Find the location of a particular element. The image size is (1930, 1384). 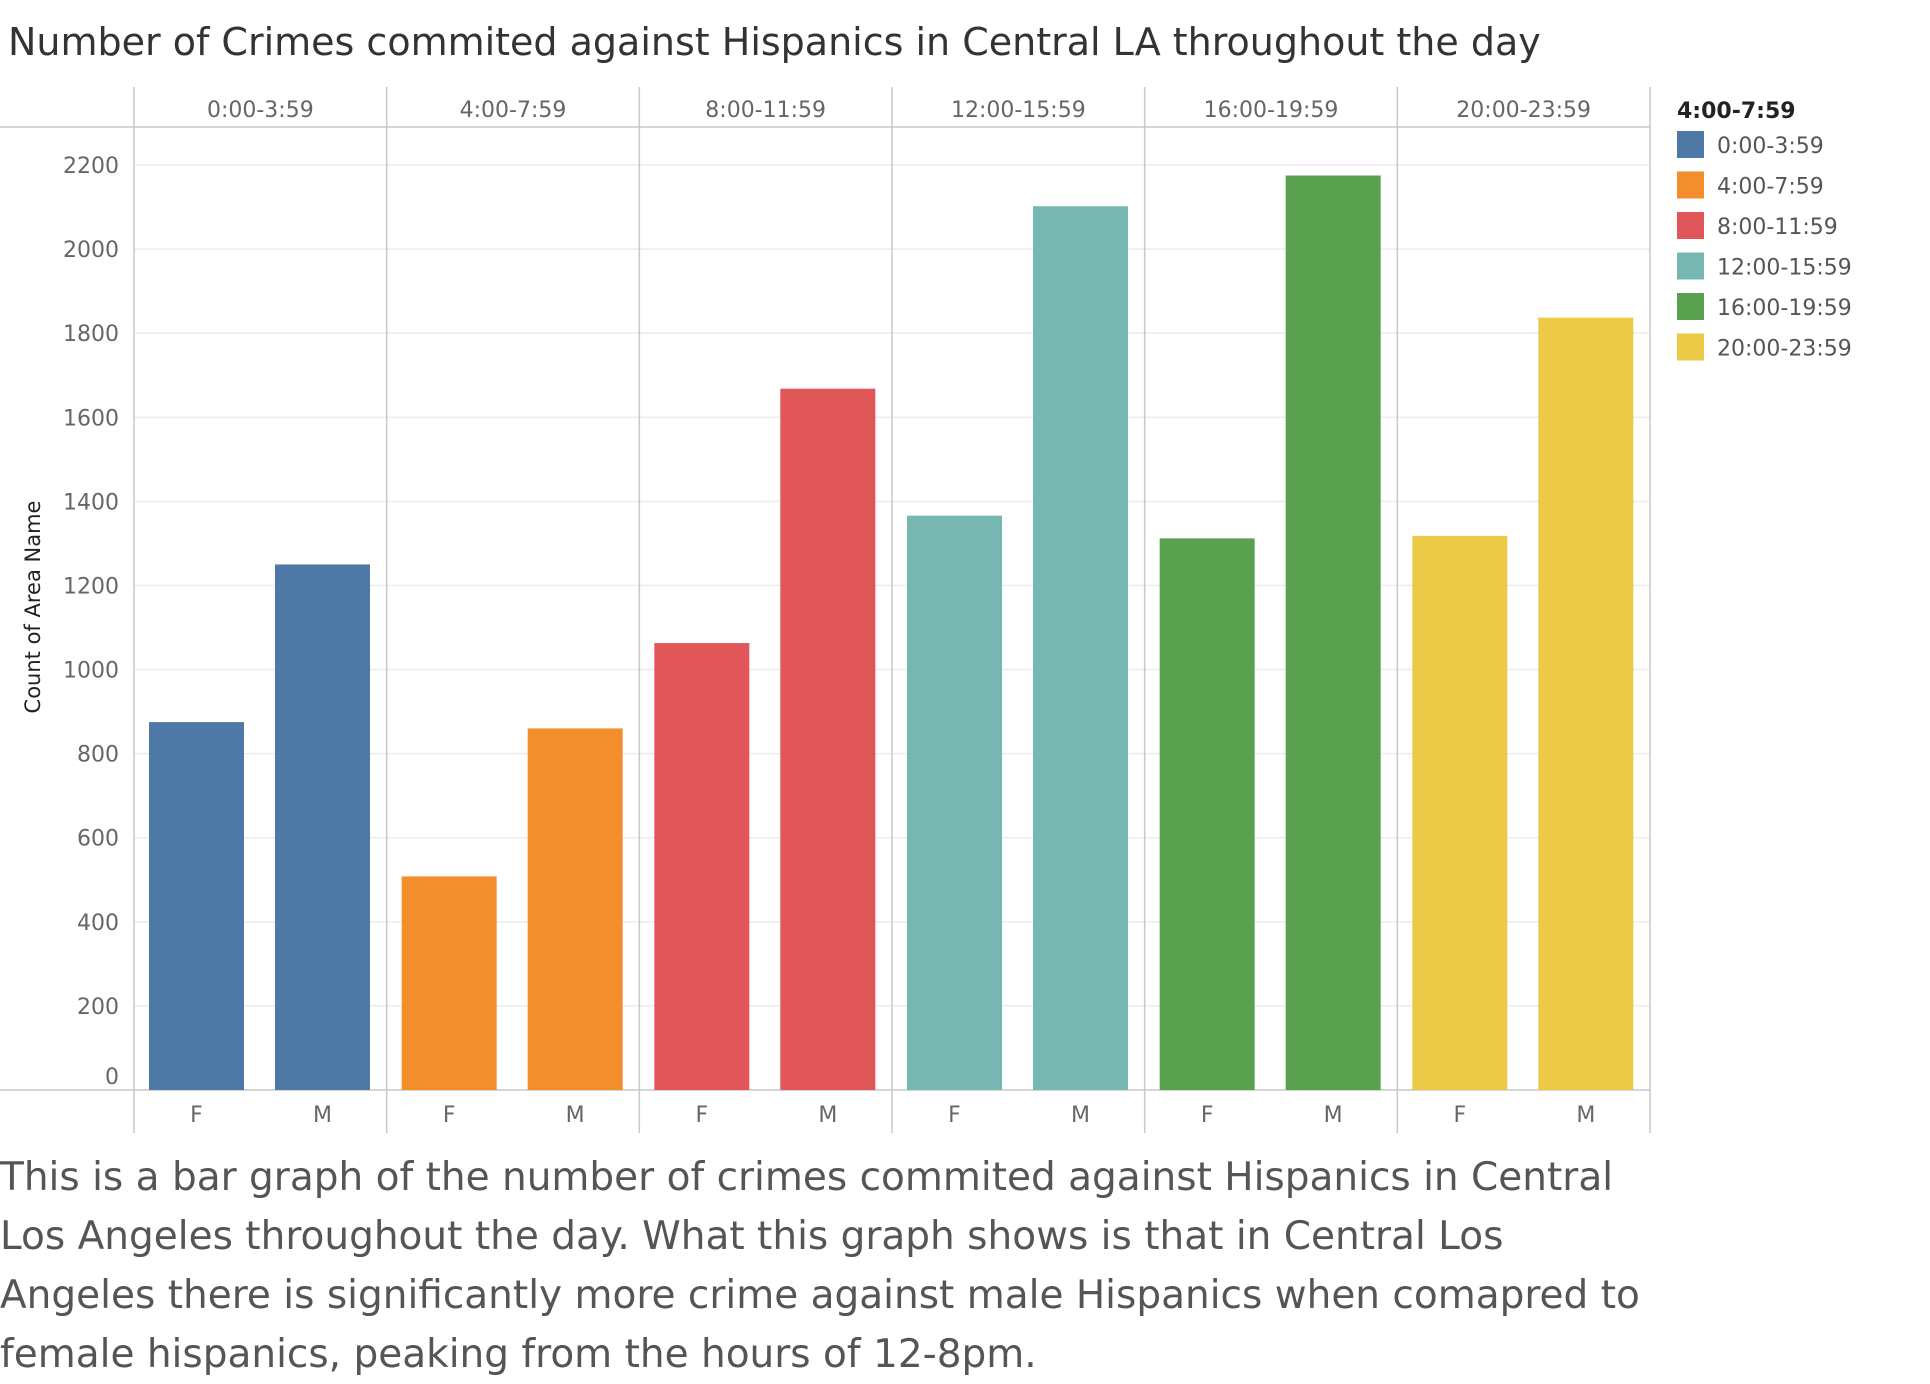

y-tick-label: 1000 is located at coordinates (91, 671).